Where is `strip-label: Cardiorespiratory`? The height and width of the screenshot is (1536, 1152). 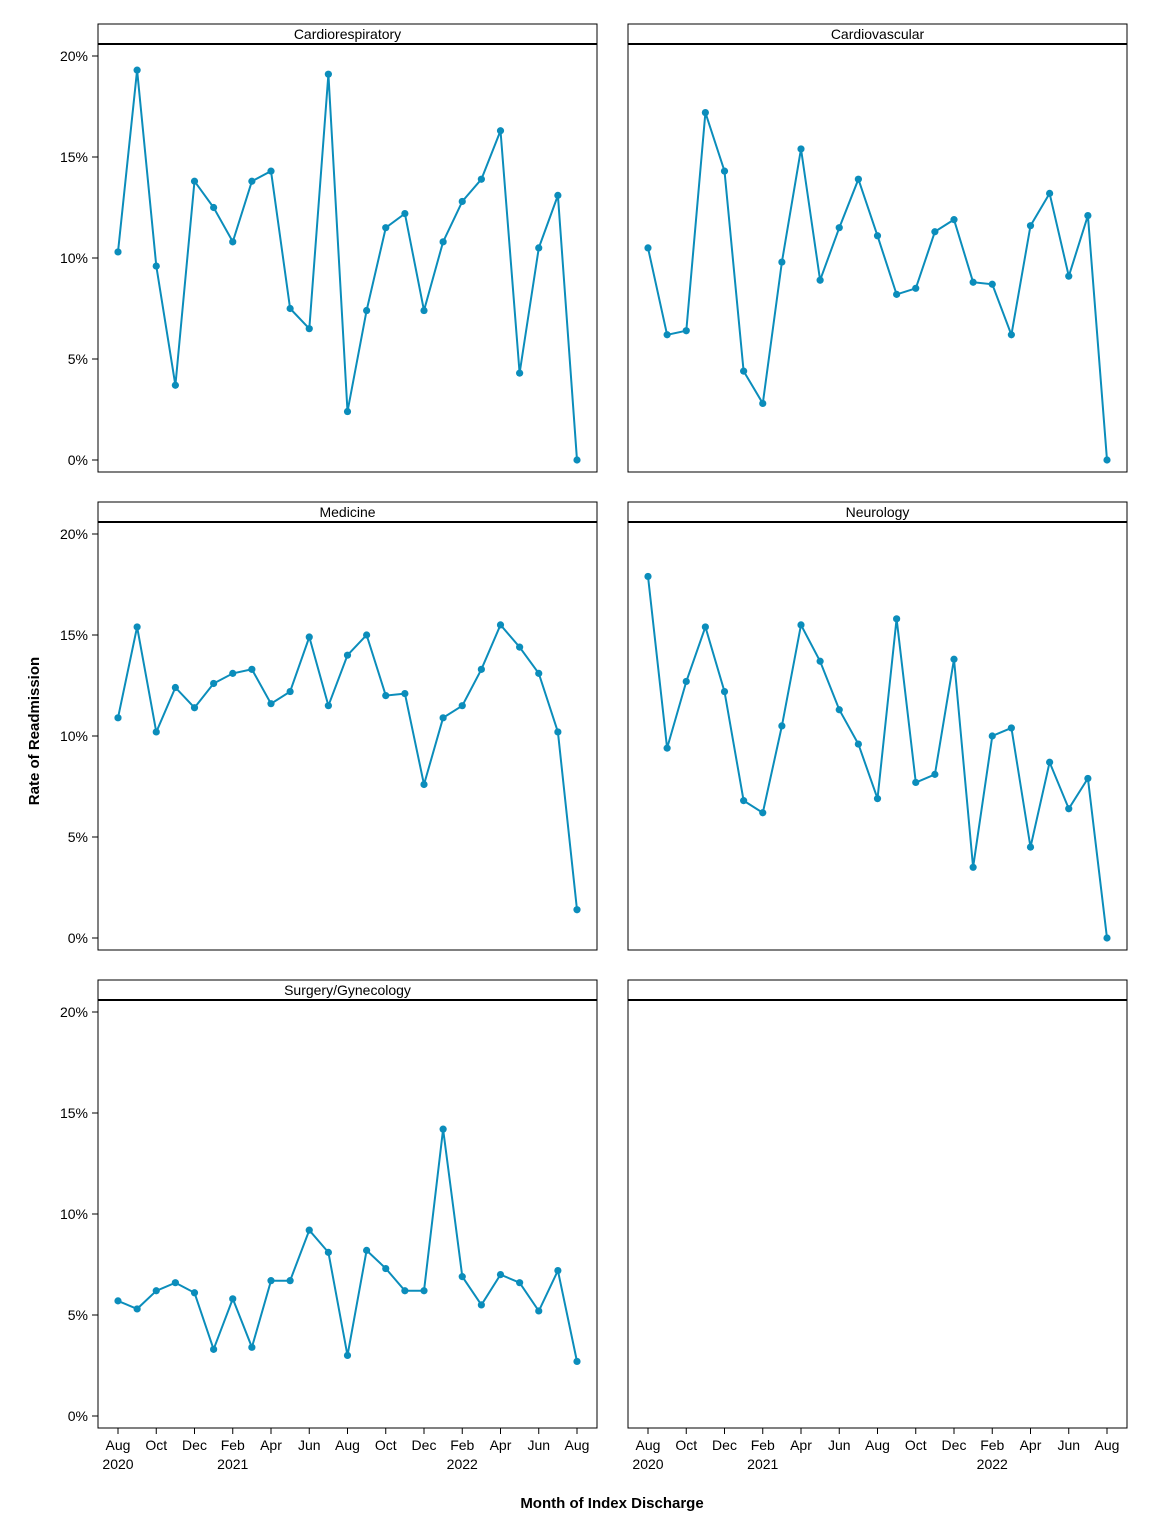
strip-label: Cardiorespiratory is located at coordinates (347, 34).